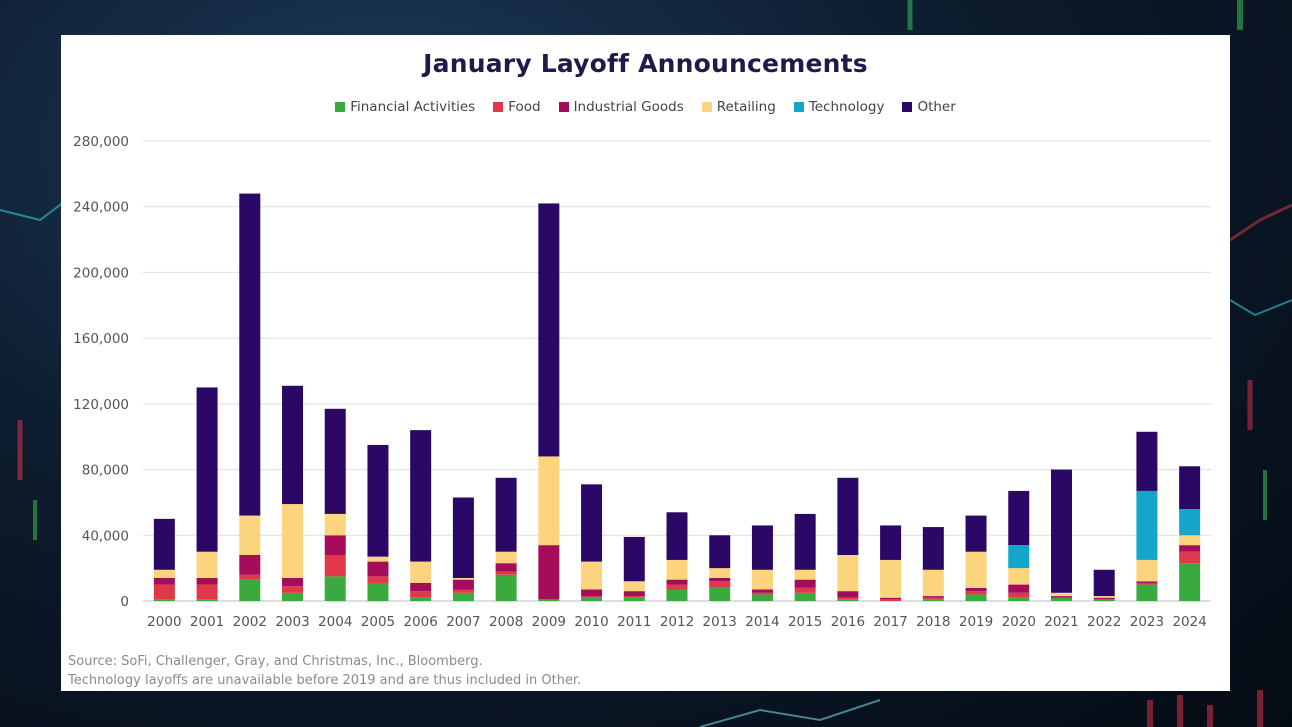  Describe the element at coordinates (463, 622) in the screenshot. I see `x-tick-label: 2007` at that location.